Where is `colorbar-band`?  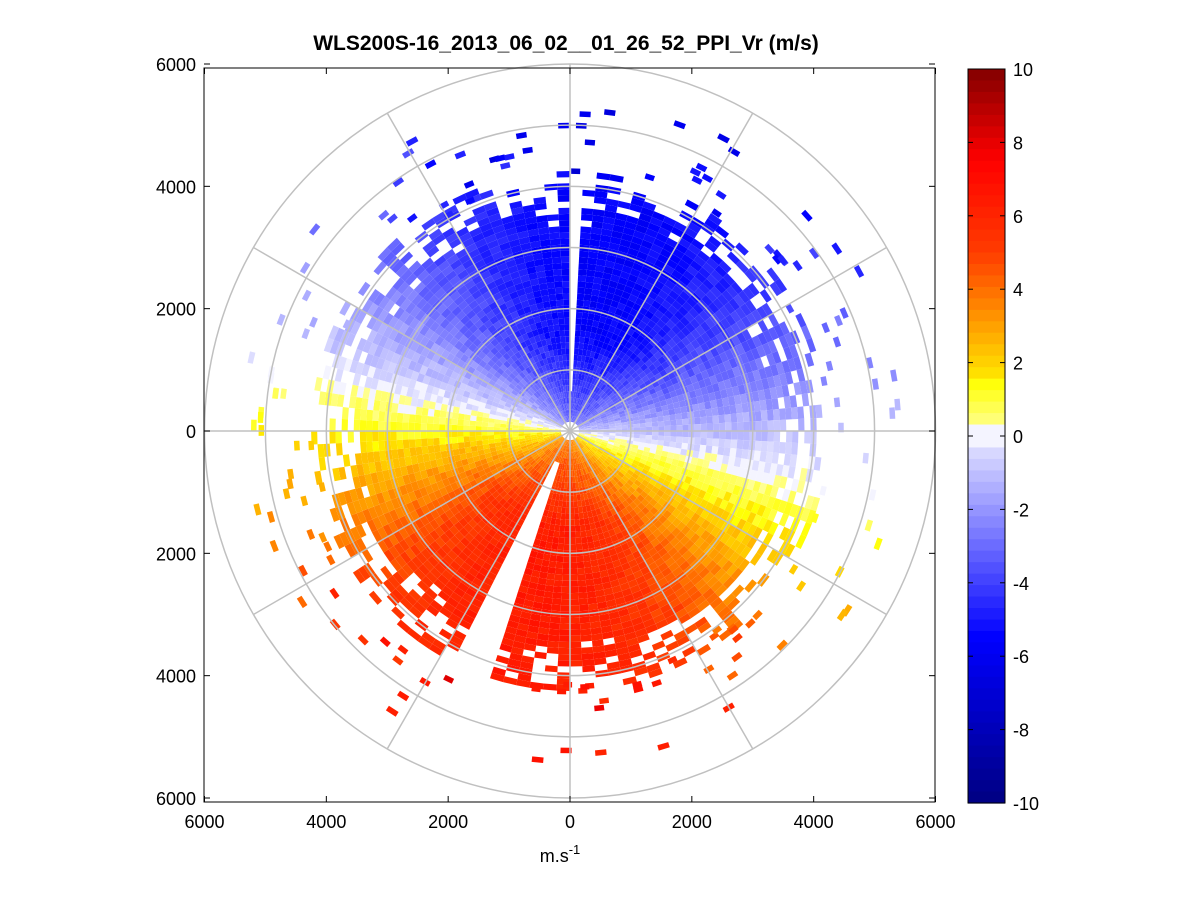
colorbar-band is located at coordinates (986, 327).